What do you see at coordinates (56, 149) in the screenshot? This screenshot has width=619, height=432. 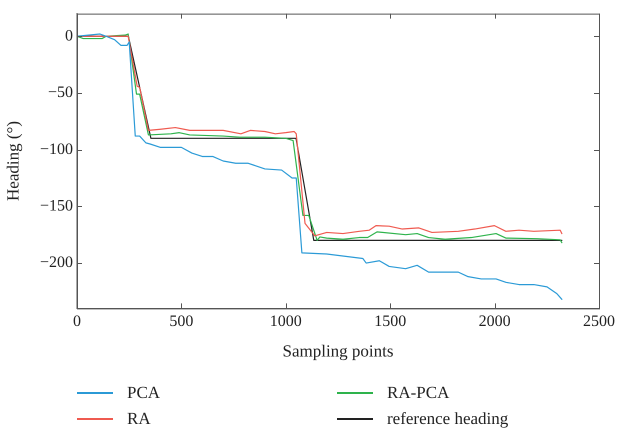 I see `y-tick-label: −100` at bounding box center [56, 149].